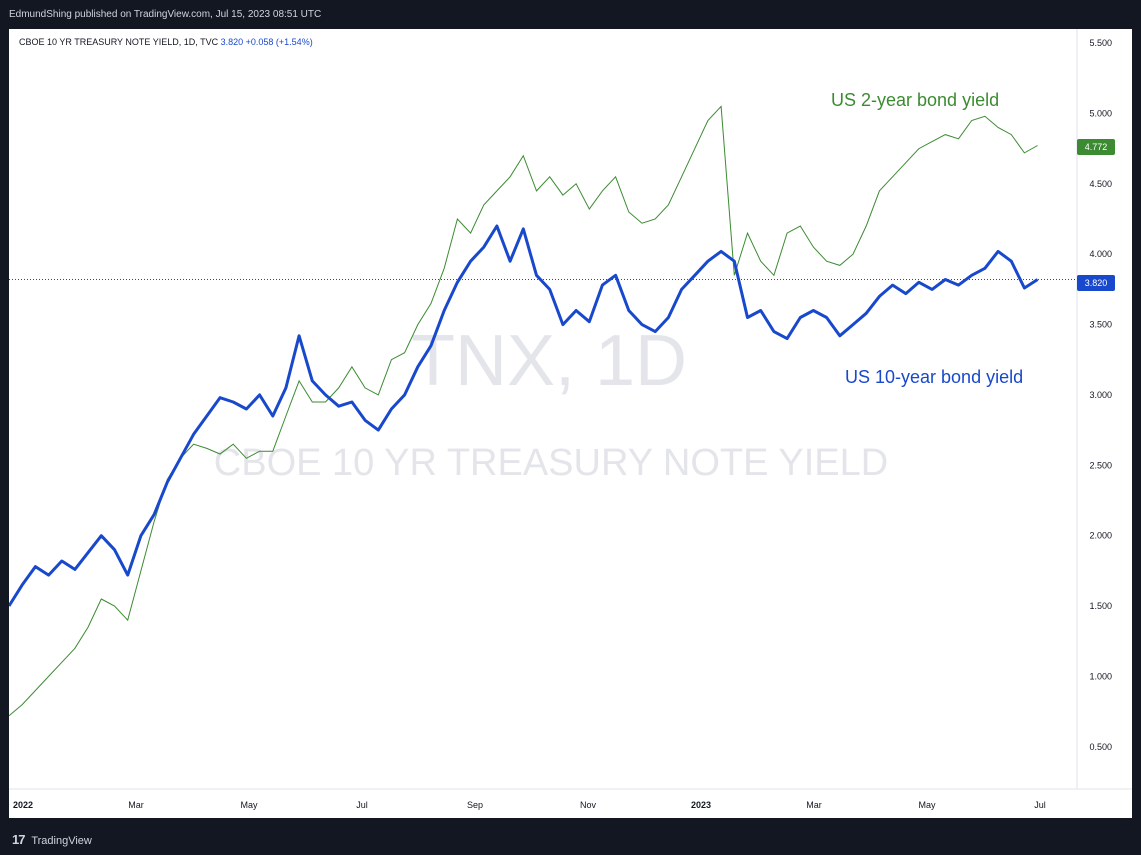 The width and height of the screenshot is (1141, 855). I want to click on tradingview-logo-icon: 17, so click(19, 839).